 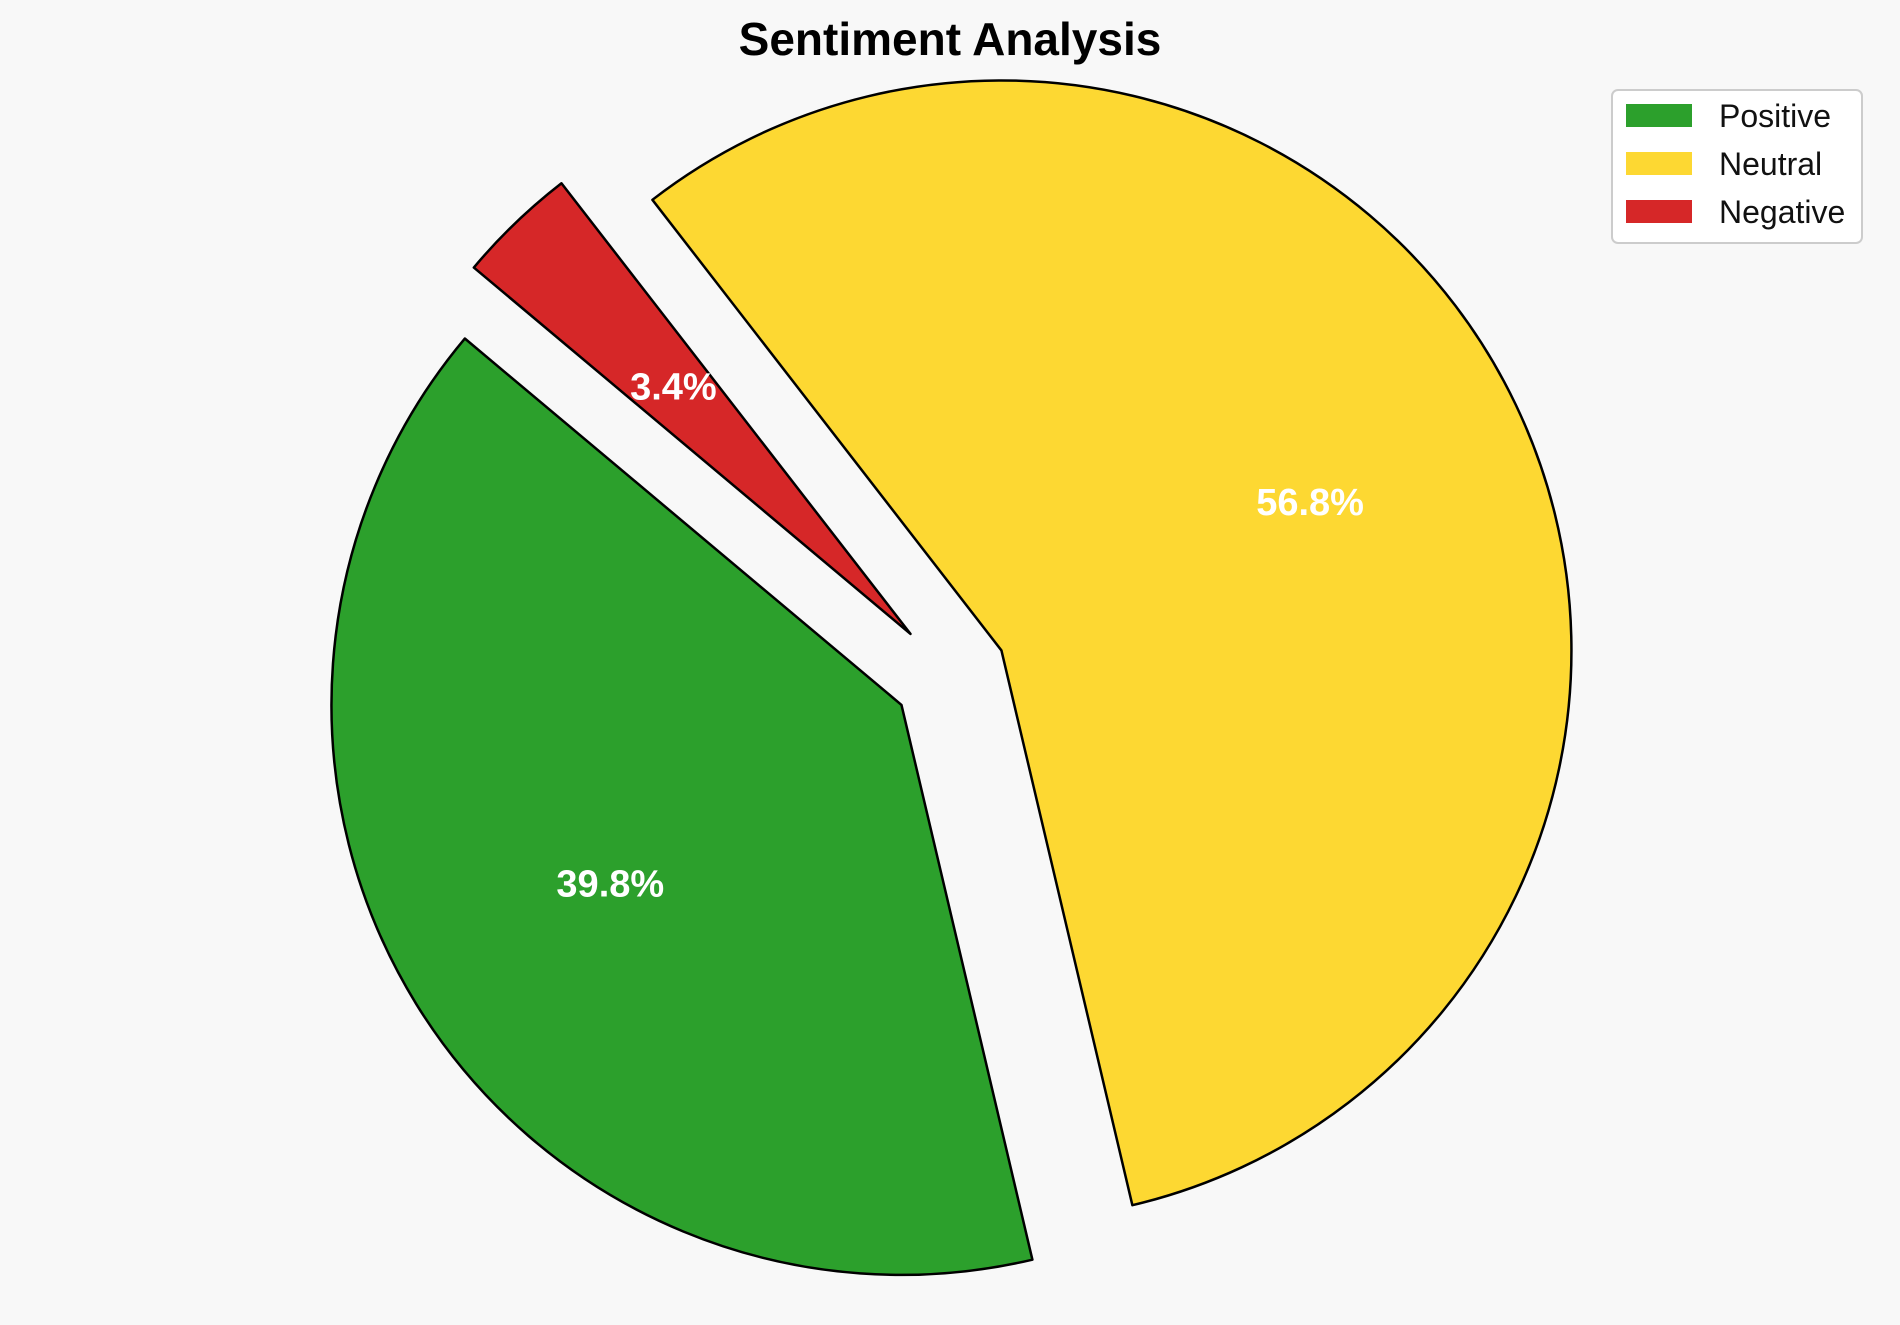 What do you see at coordinates (673, 387) in the screenshot?
I see `slice-label-negative: 3.4%` at bounding box center [673, 387].